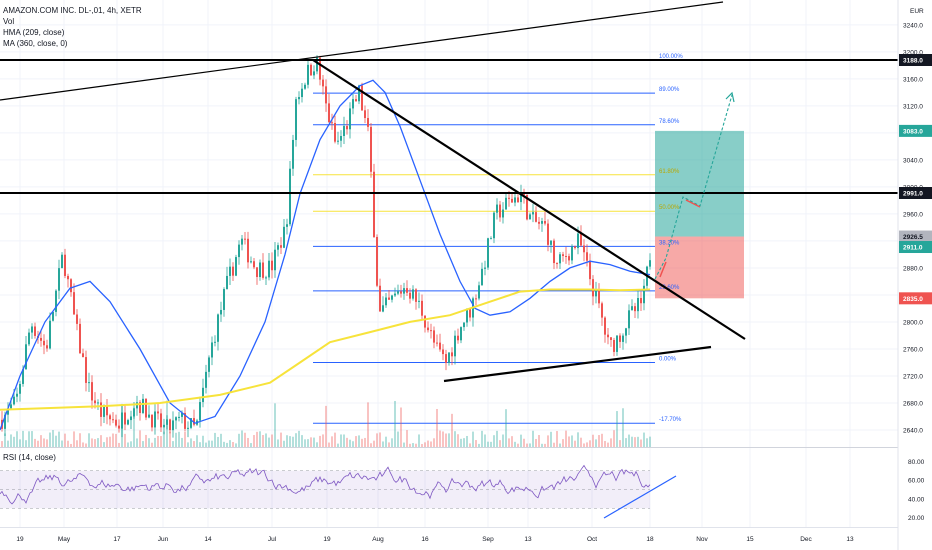 The width and height of the screenshot is (932, 550). What do you see at coordinates (29, 457) in the screenshot?
I see `rsi-legend: RSI (14, close)` at bounding box center [29, 457].